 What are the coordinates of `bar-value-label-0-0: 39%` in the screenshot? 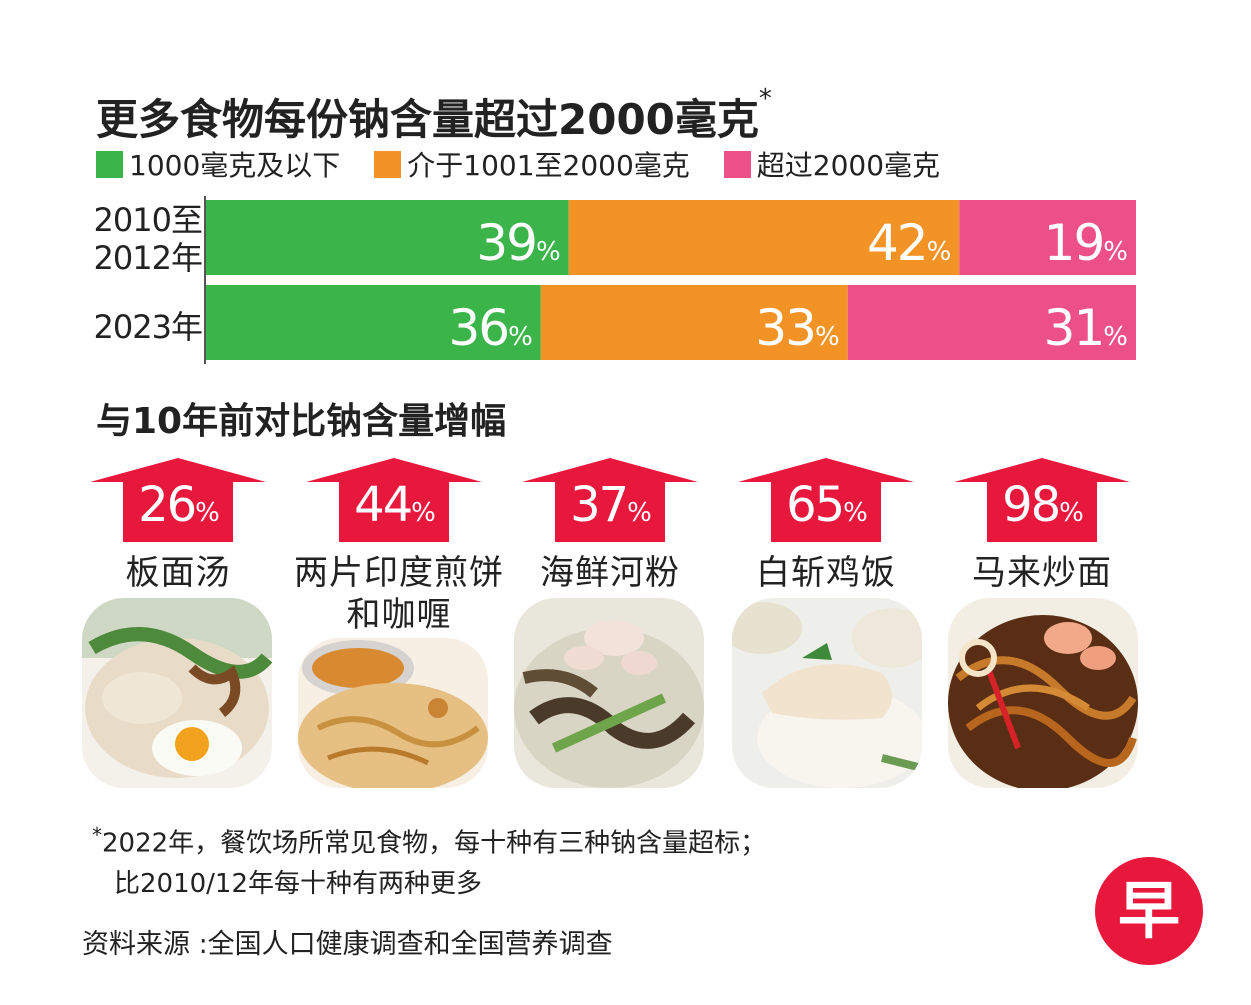 It's located at (518, 243).